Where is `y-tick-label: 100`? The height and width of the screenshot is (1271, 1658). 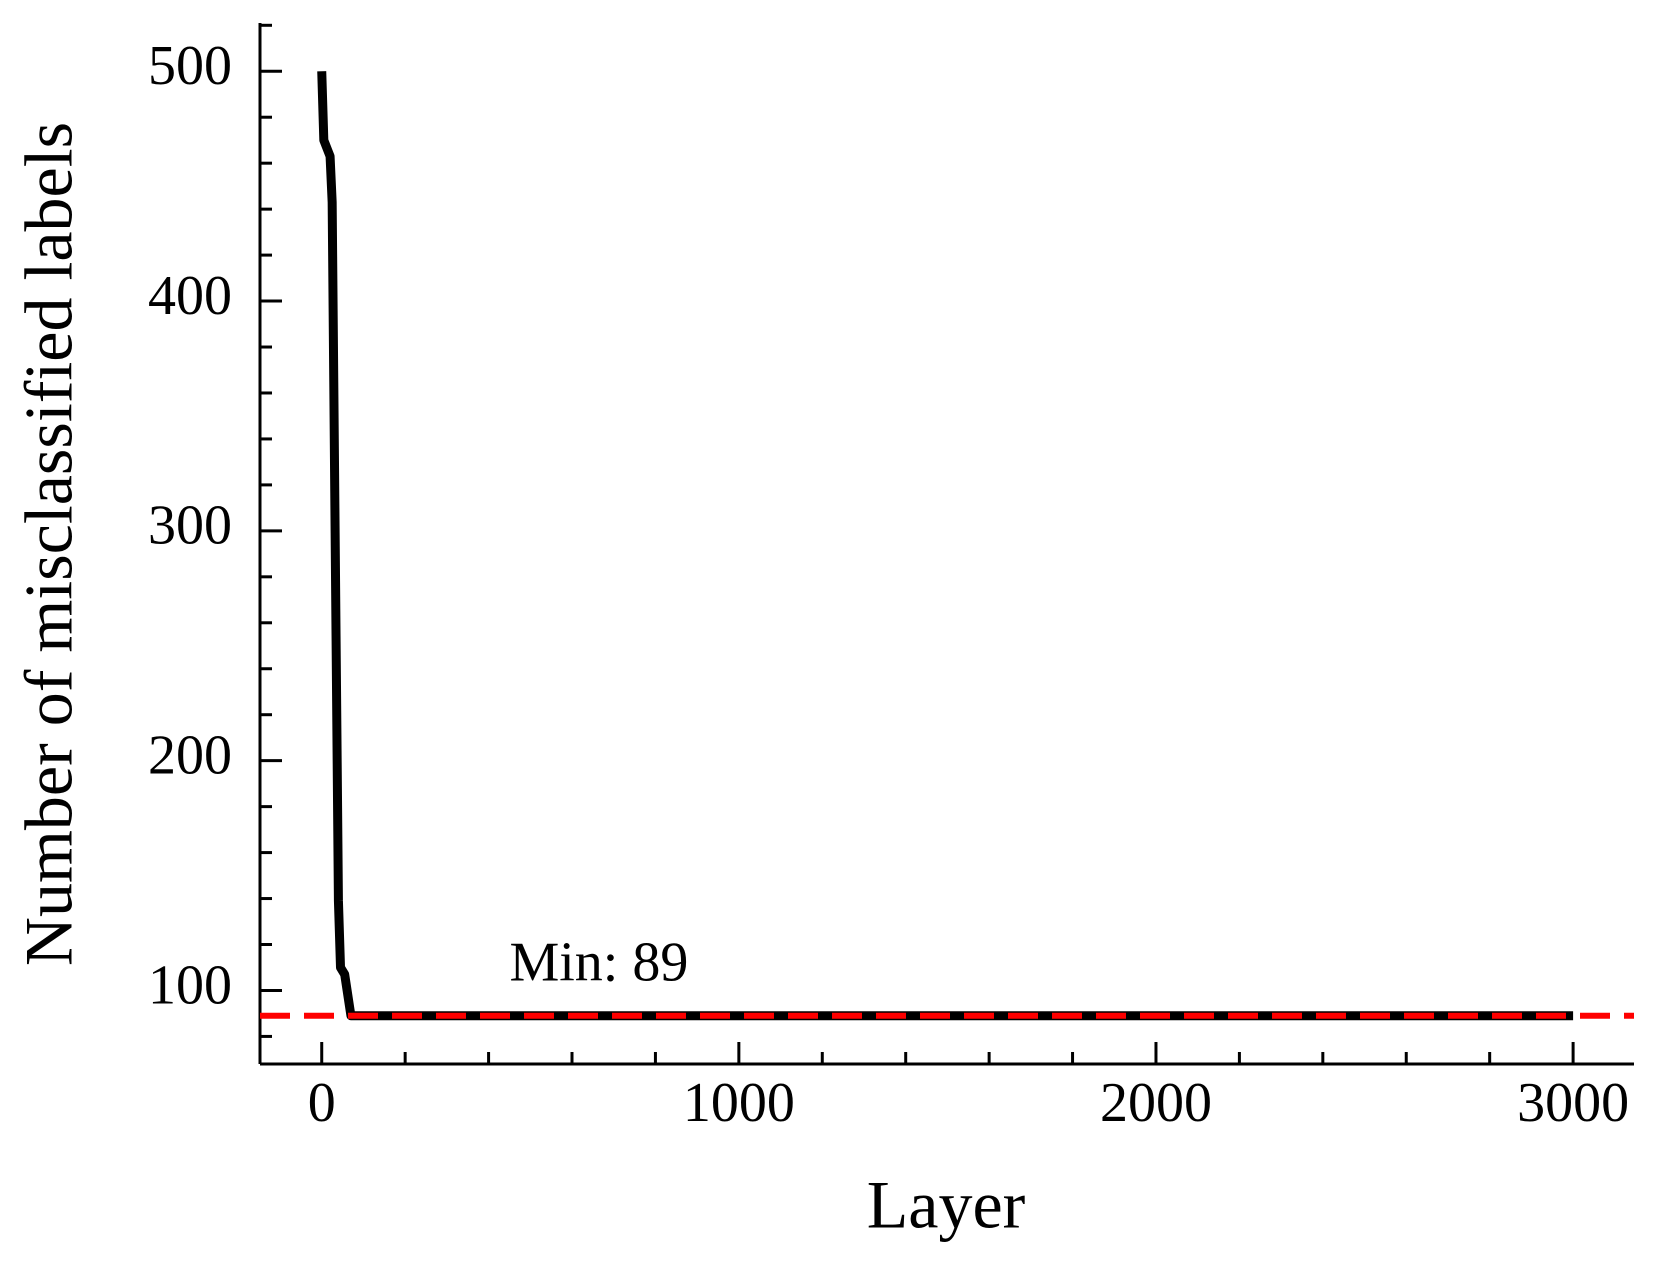 y-tick-label: 100 is located at coordinates (190, 985).